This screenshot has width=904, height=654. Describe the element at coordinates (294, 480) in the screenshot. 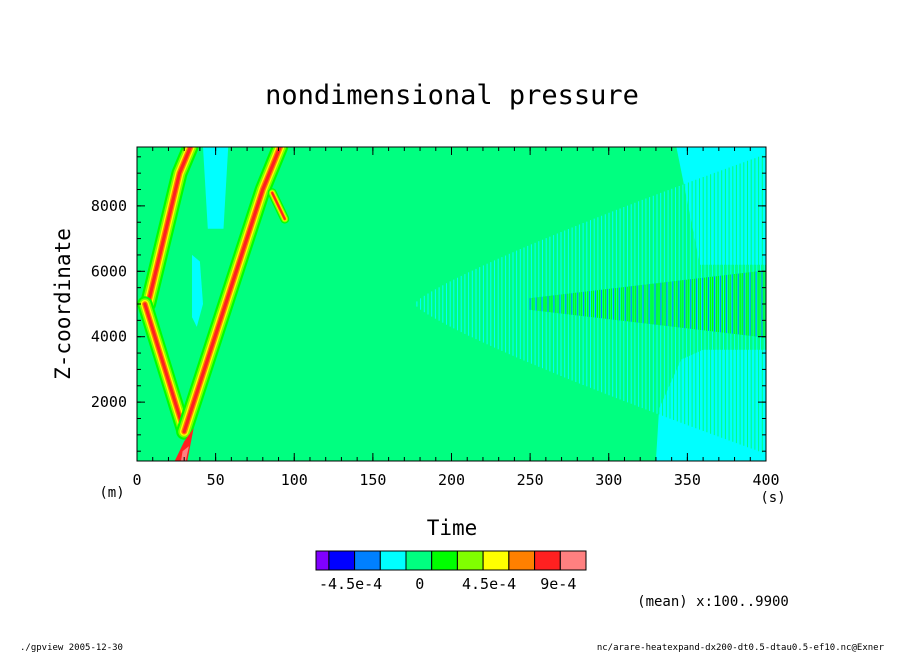

I see `x-tick-label: 100` at that location.